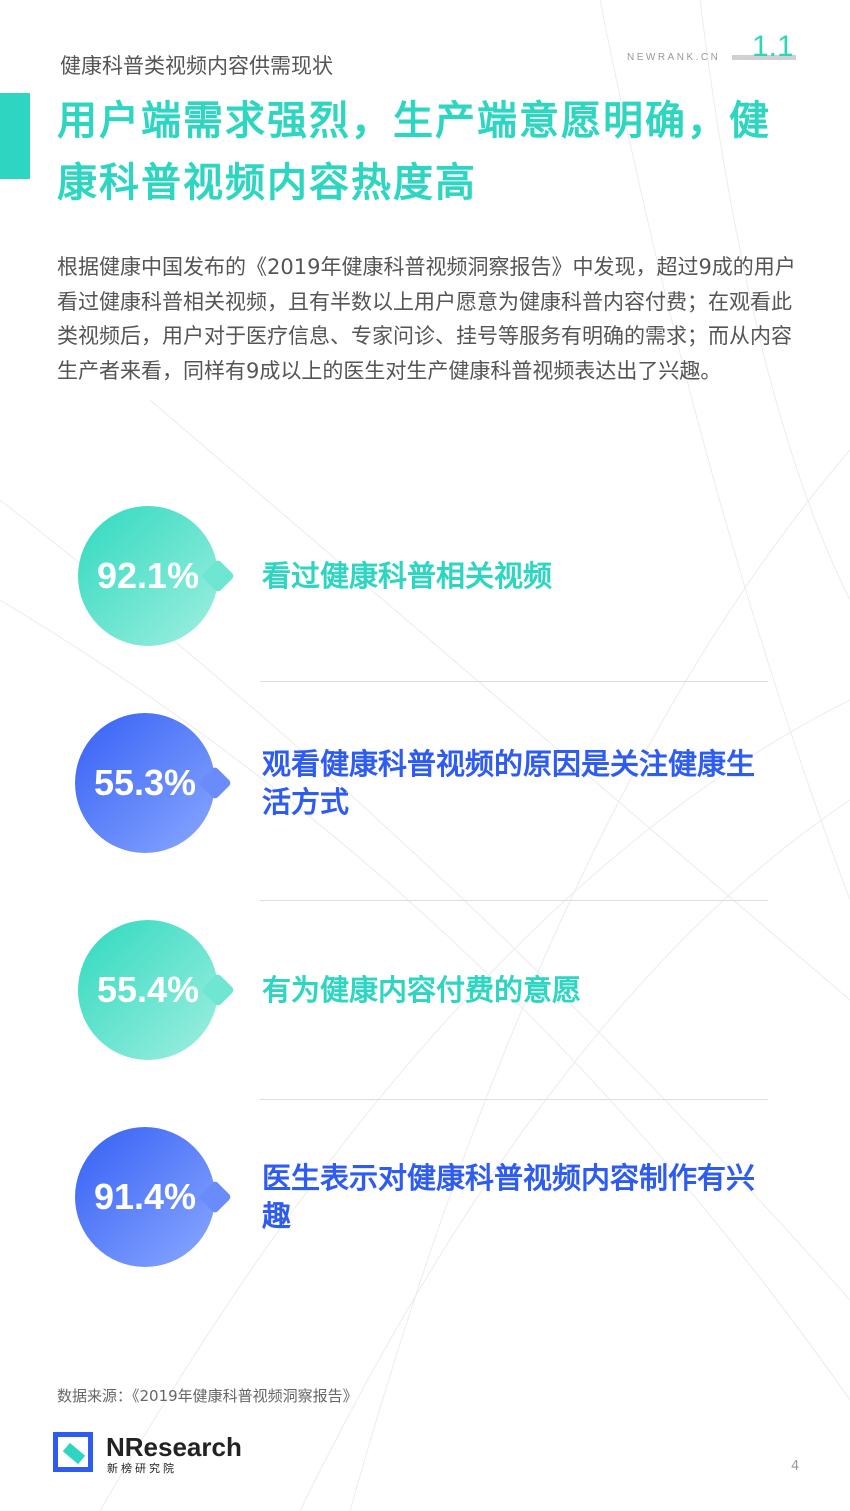 The image size is (850, 1511). I want to click on stat-bubble: 92.1%, so click(148, 576).